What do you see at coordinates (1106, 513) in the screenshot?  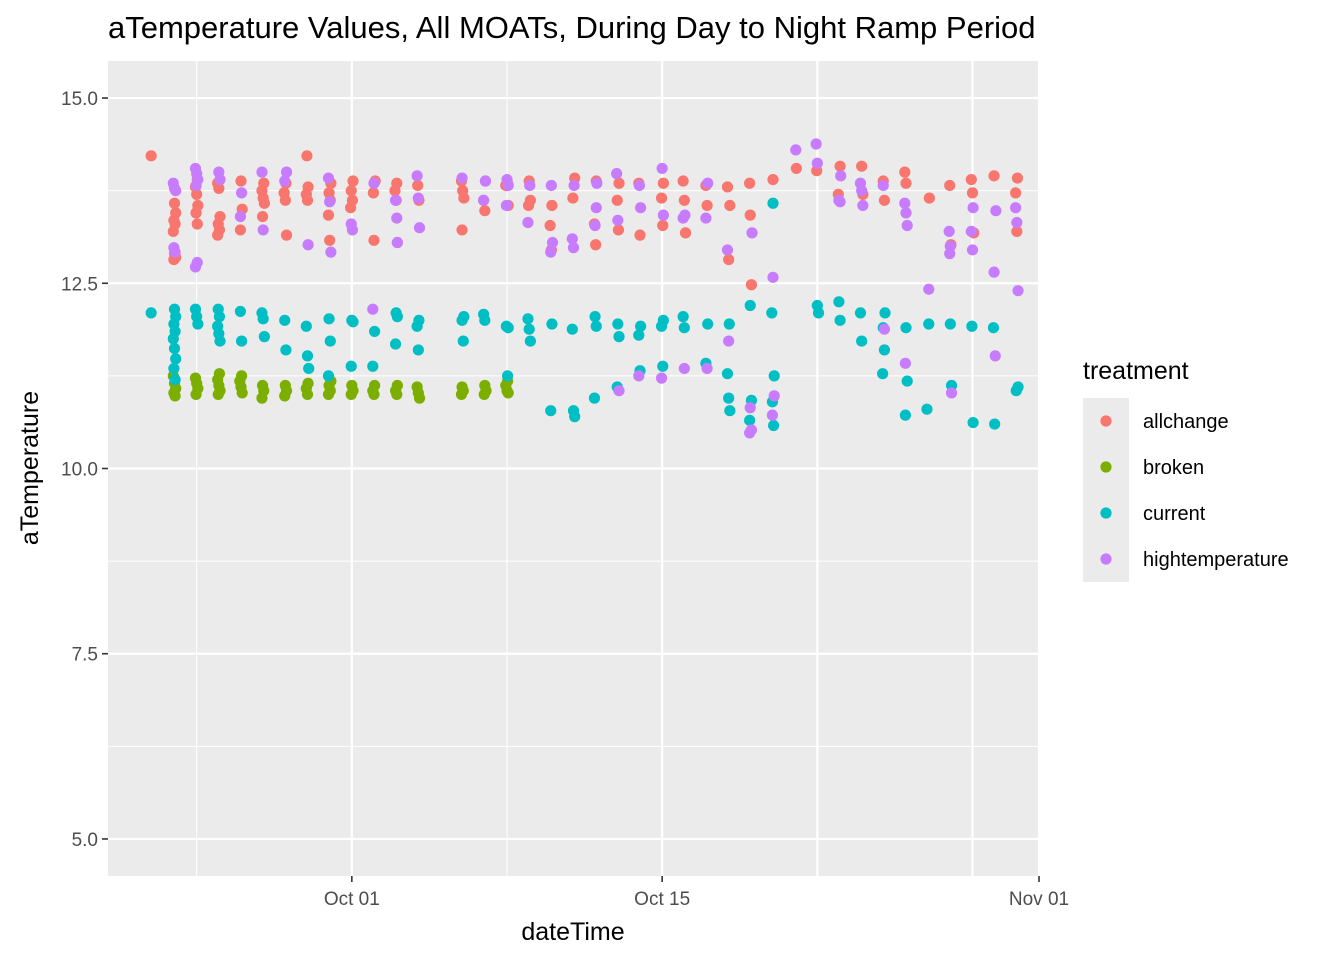 I see `legend-key-current` at bounding box center [1106, 513].